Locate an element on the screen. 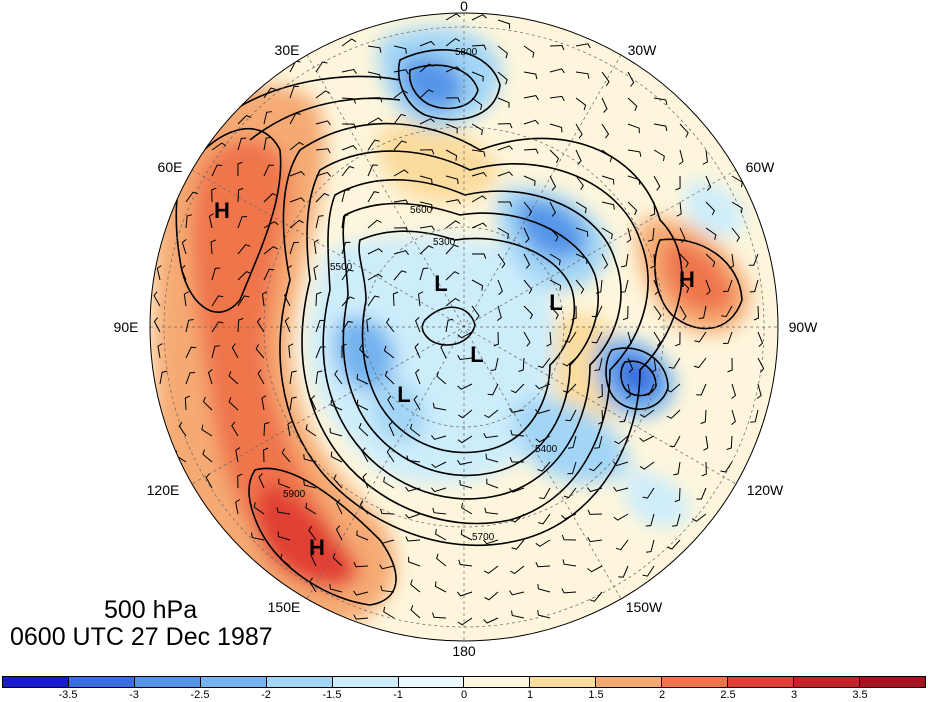 This screenshot has height=702, width=928. colorbar-tick-label: 0 is located at coordinates (464, 695).